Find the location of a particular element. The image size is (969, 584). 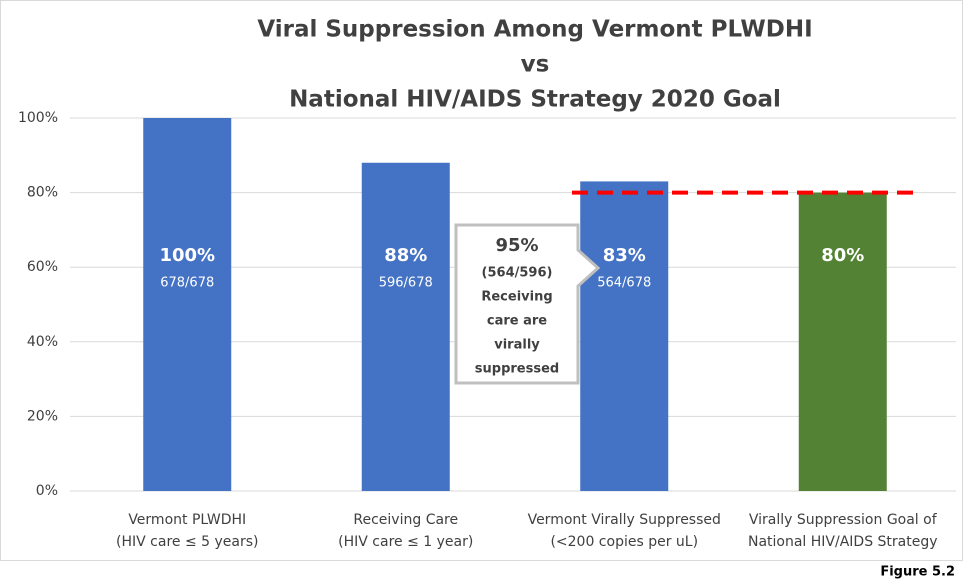

x-tick-label: (HIV care ≤ 1 year) is located at coordinates (405, 542).